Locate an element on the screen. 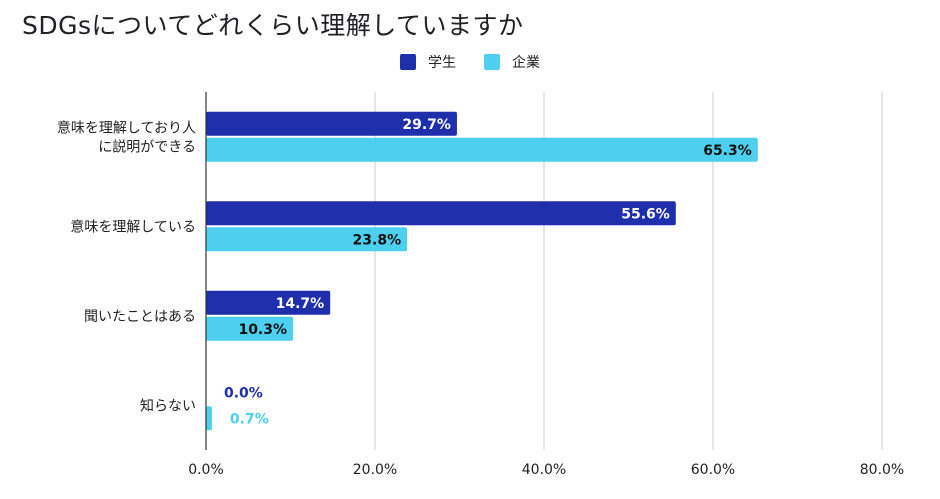 The height and width of the screenshot is (499, 940). legend-label-student: 学生 is located at coordinates (442, 63).